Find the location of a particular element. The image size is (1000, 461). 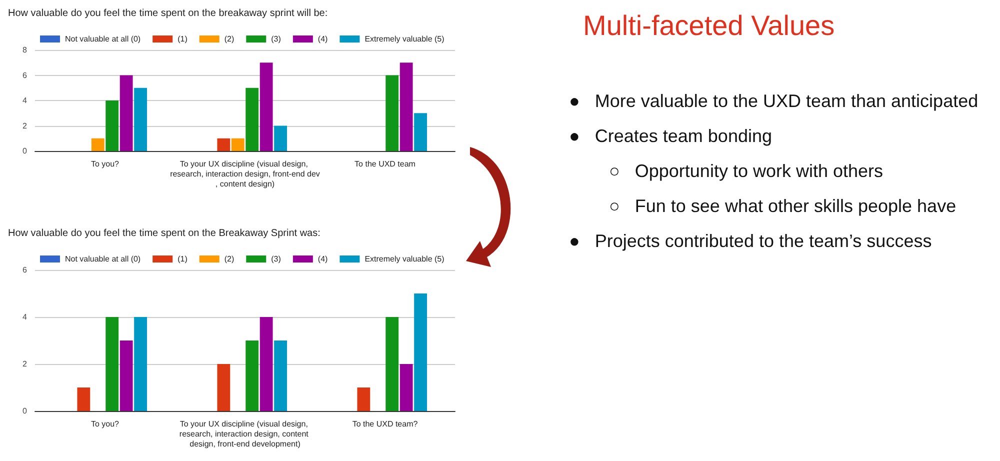

text: ○ Fun to see what other skills people have is located at coordinates (783, 206).